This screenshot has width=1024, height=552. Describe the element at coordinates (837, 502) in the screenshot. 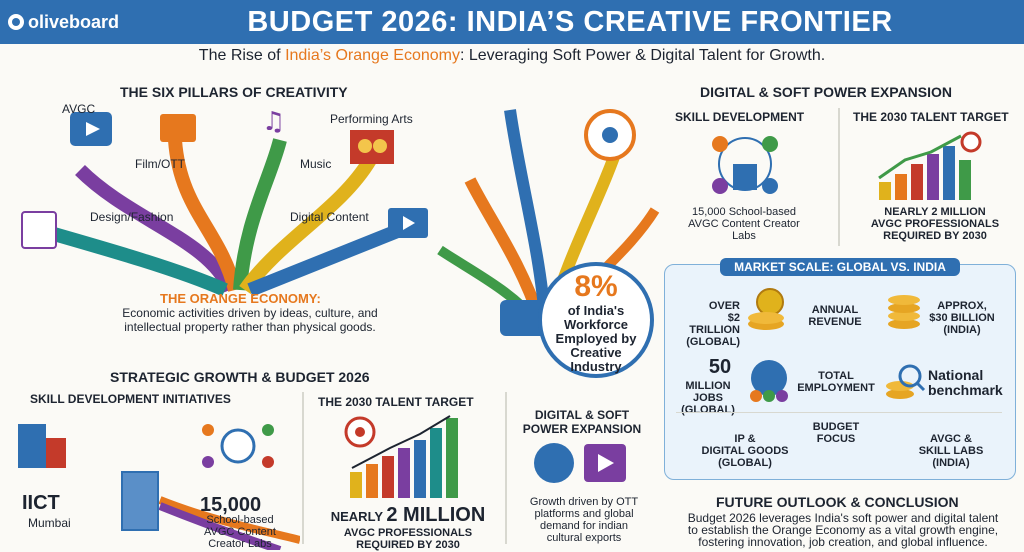

I see `future-title: FUTURE OUTLOOK & CONCLUSION` at that location.